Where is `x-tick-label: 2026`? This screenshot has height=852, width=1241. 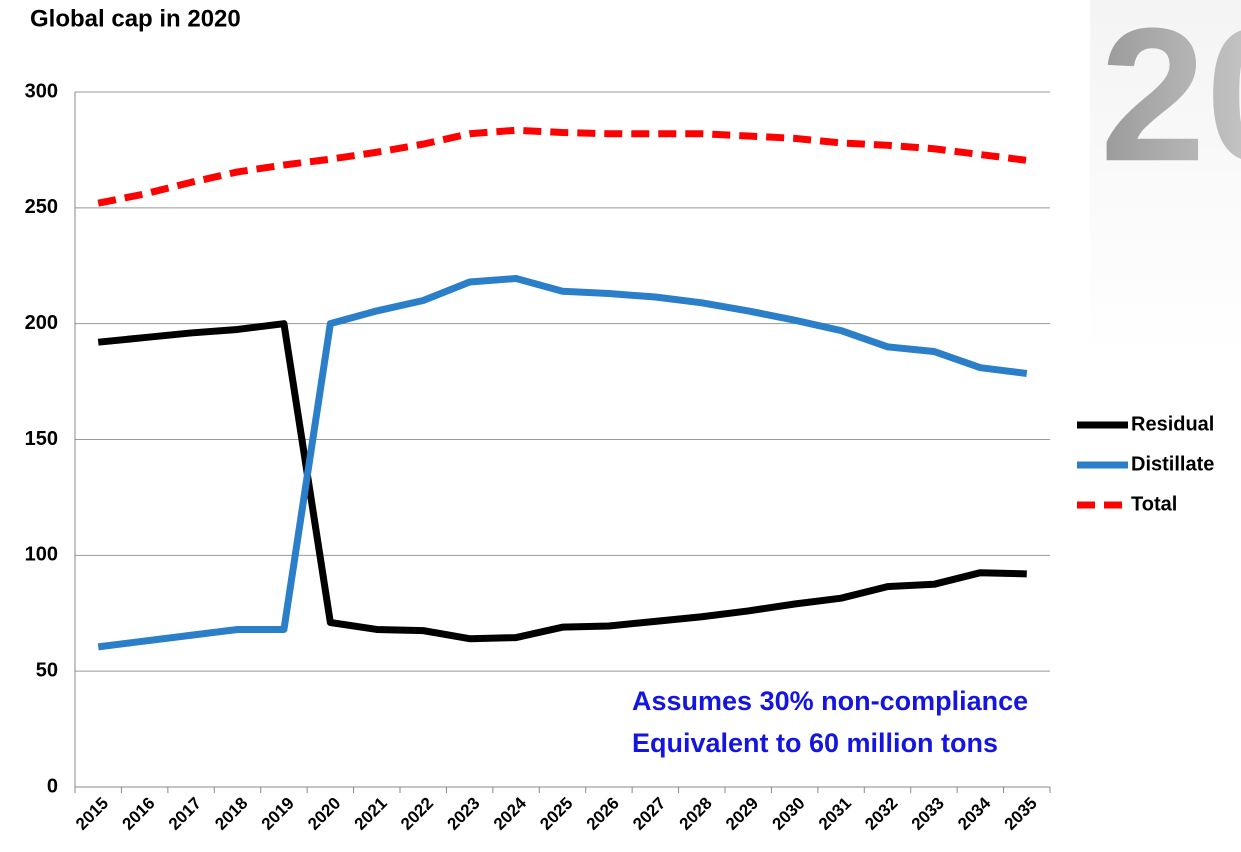 x-tick-label: 2026 is located at coordinates (603, 814).